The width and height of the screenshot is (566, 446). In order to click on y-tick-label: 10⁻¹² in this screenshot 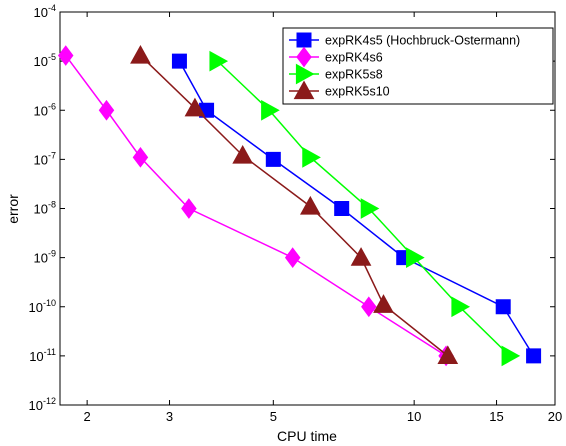, I will do `click(42, 404)`.